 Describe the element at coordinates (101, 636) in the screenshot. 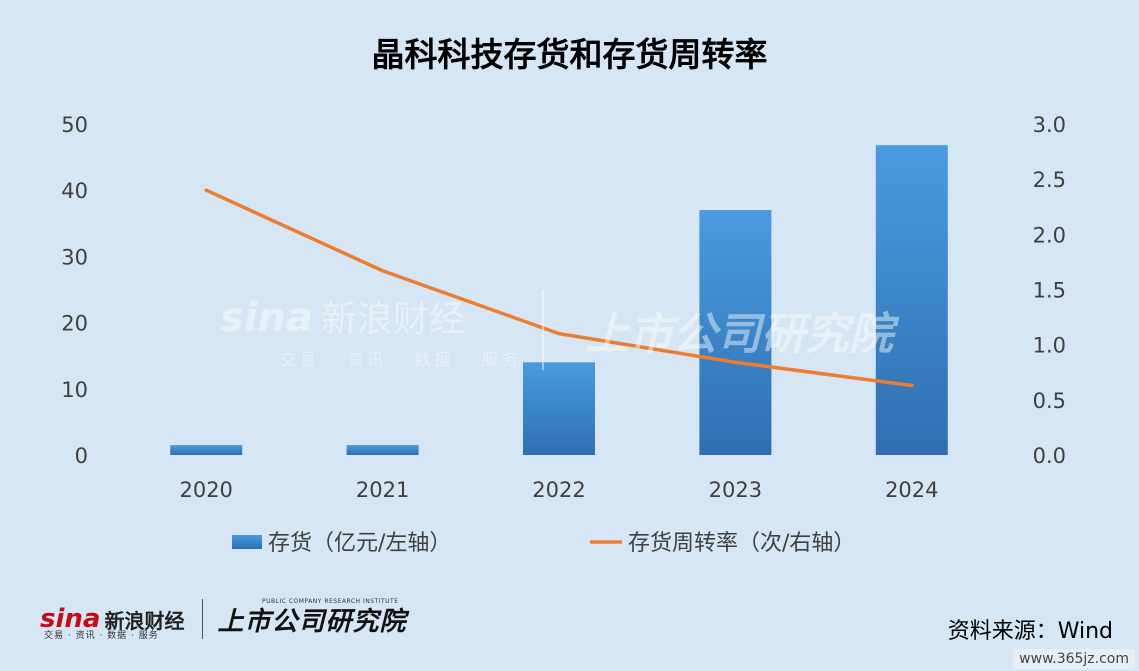

I see `sina-sub: 交易 · 资讯 · 数据 · 服务` at that location.